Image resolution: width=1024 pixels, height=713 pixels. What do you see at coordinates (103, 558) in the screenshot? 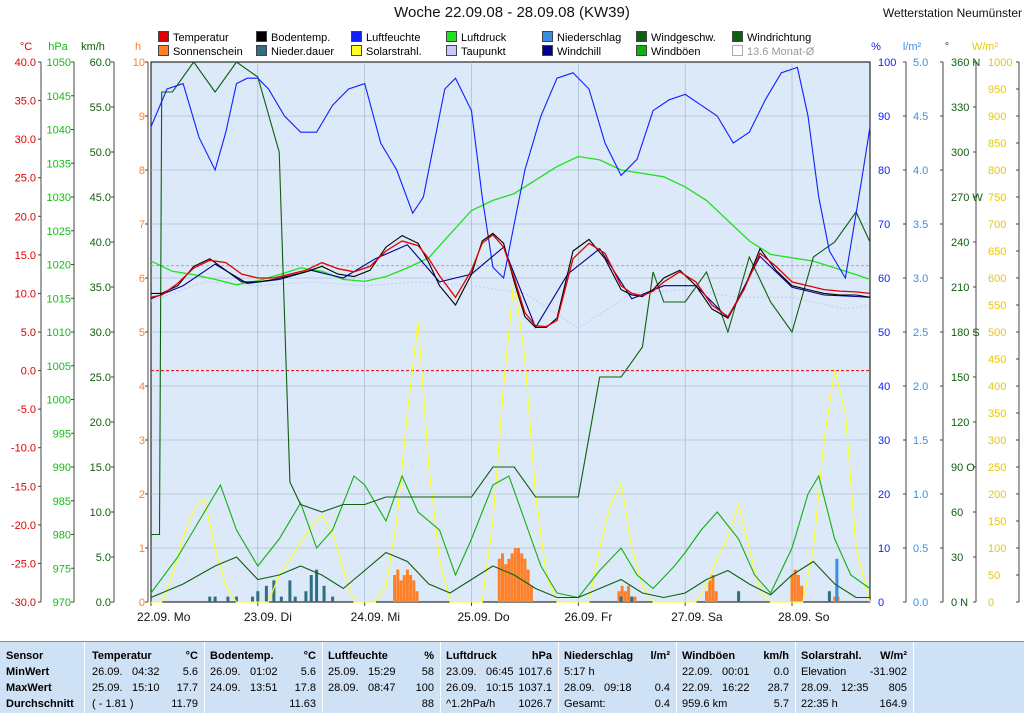
I see `axis-tick-label-wind_kmh: 5.0` at bounding box center [103, 558].